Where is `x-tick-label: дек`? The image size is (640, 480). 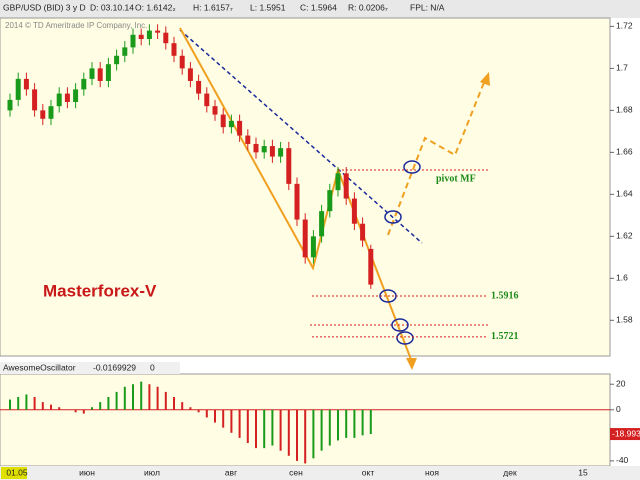
x-tick-label: дек is located at coordinates (510, 472).